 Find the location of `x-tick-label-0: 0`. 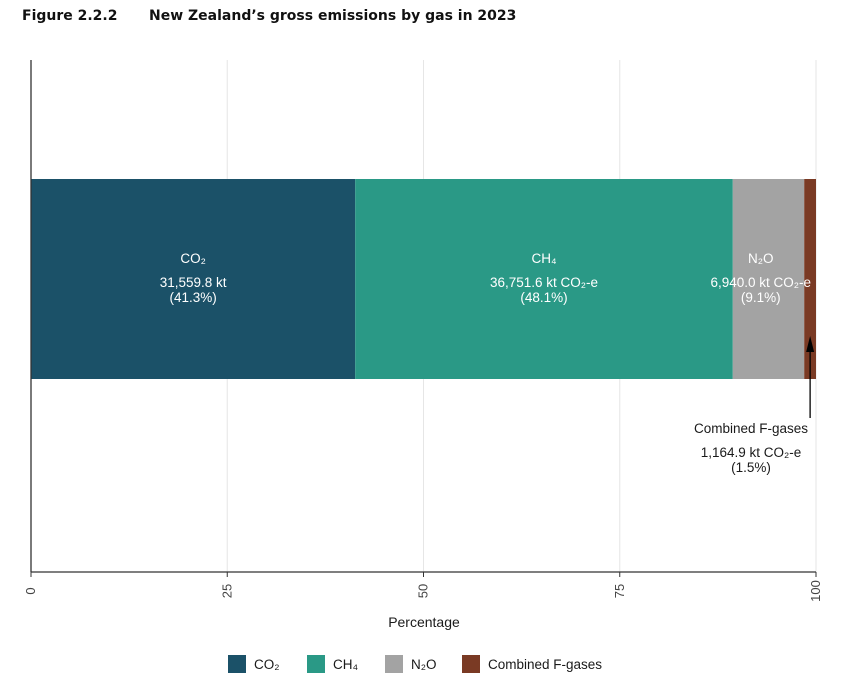

x-tick-label-0: 0 is located at coordinates (30, 590).